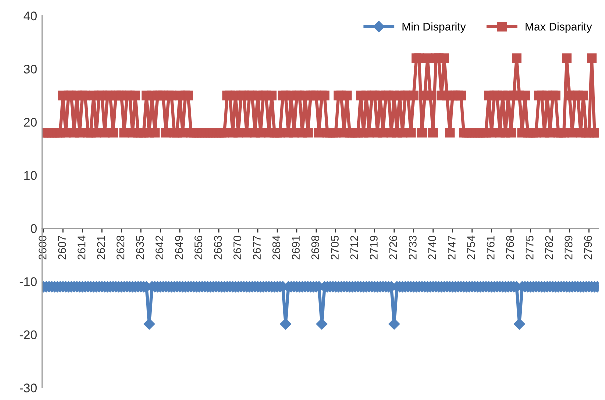 This screenshot has height=400, width=605. I want to click on x-tick-label: 2628, so click(120, 248).